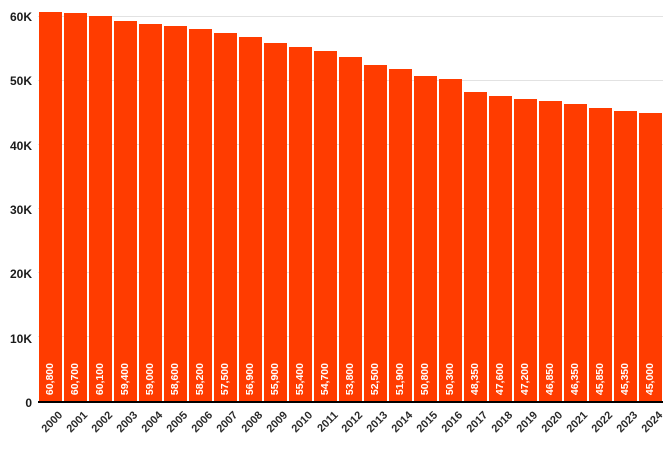 This screenshot has width=670, height=455. Describe the element at coordinates (400, 234) in the screenshot. I see `bar: 51,900` at that location.